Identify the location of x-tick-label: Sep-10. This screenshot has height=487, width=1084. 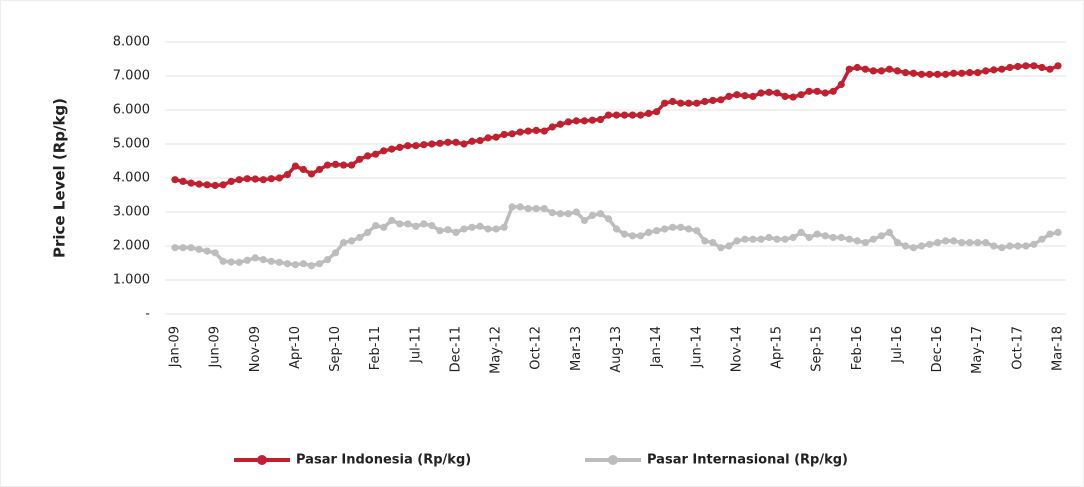
(335, 349).